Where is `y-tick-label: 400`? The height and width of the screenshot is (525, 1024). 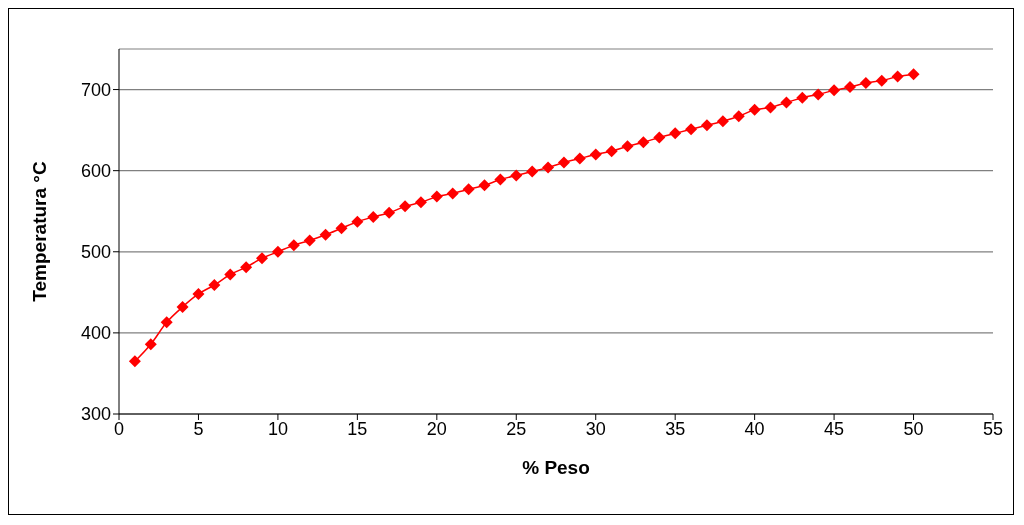 y-tick-label: 400 is located at coordinates (95, 333).